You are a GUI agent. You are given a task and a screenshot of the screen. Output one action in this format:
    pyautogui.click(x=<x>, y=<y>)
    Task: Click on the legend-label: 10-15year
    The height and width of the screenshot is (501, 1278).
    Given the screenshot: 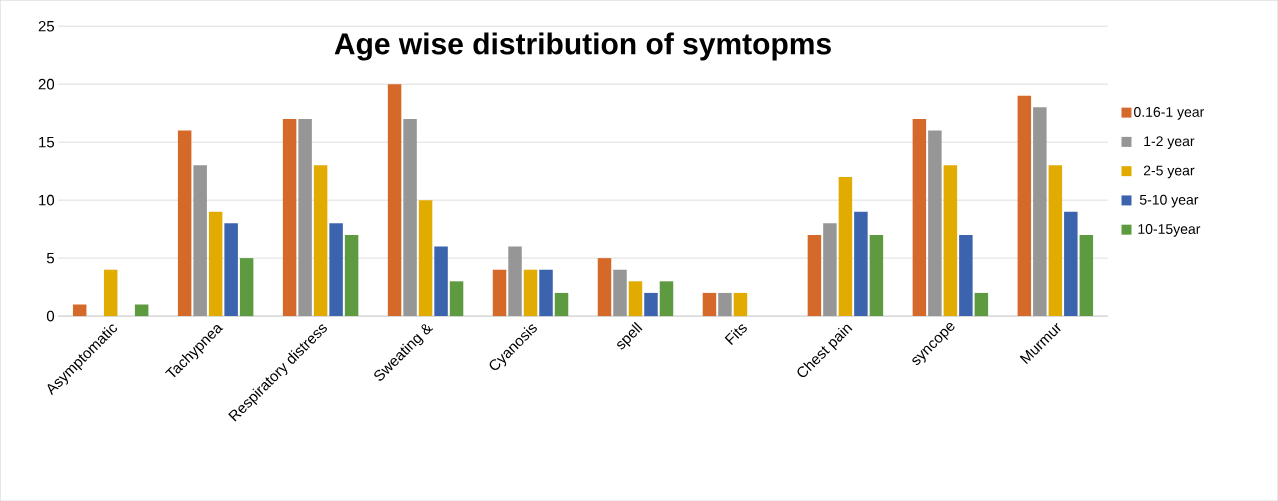 What is the action you would take?
    pyautogui.click(x=1169, y=230)
    